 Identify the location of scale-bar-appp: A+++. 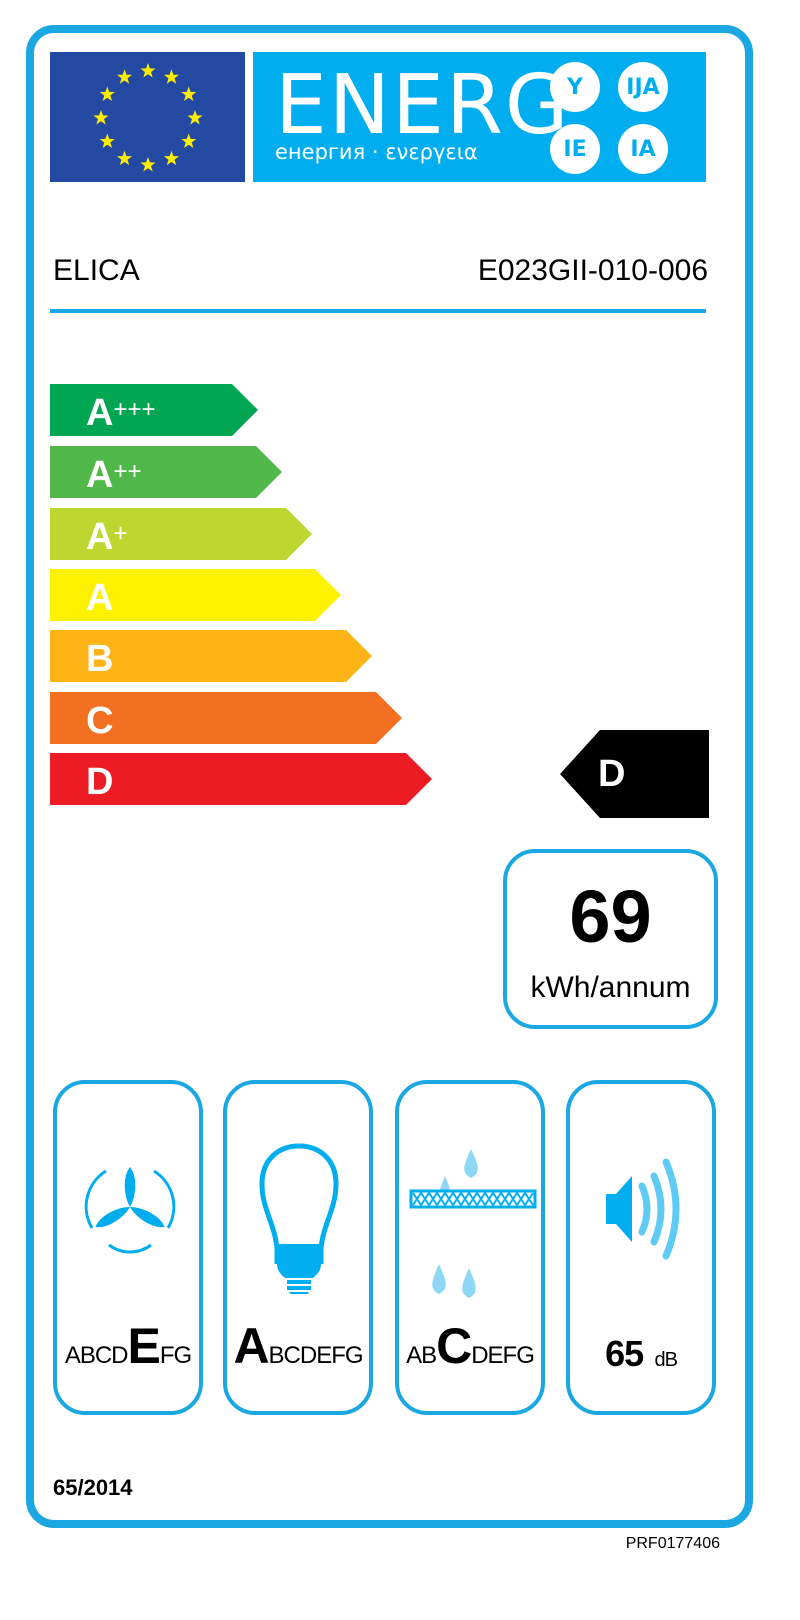
(154, 410).